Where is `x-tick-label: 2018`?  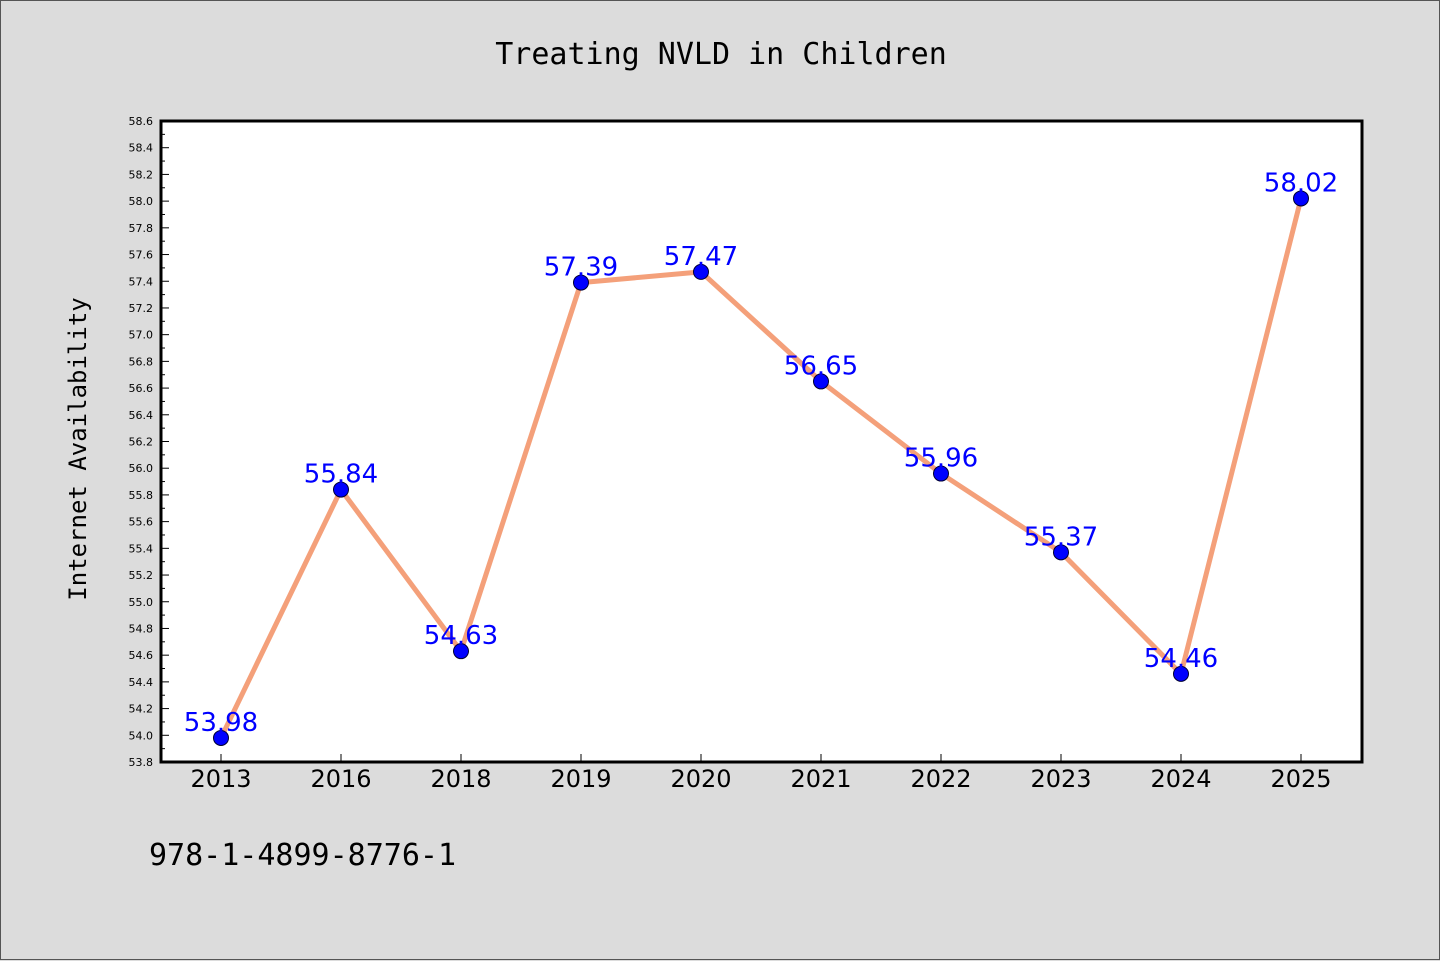 x-tick-label: 2018 is located at coordinates (460, 779).